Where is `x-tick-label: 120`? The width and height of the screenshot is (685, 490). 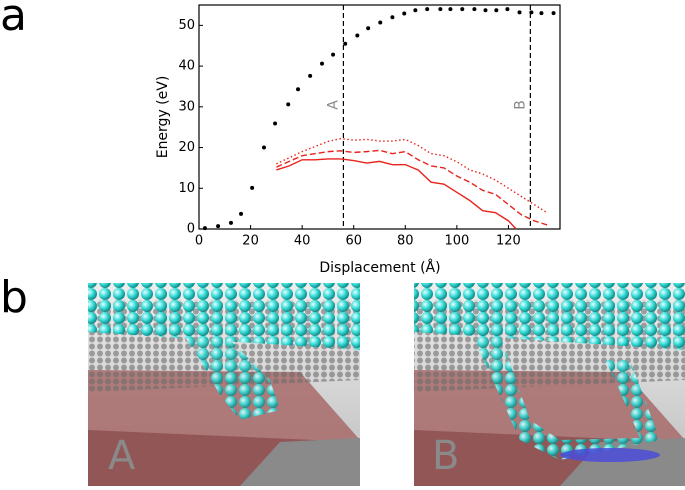
x-tick-label: 120 is located at coordinates (508, 241).